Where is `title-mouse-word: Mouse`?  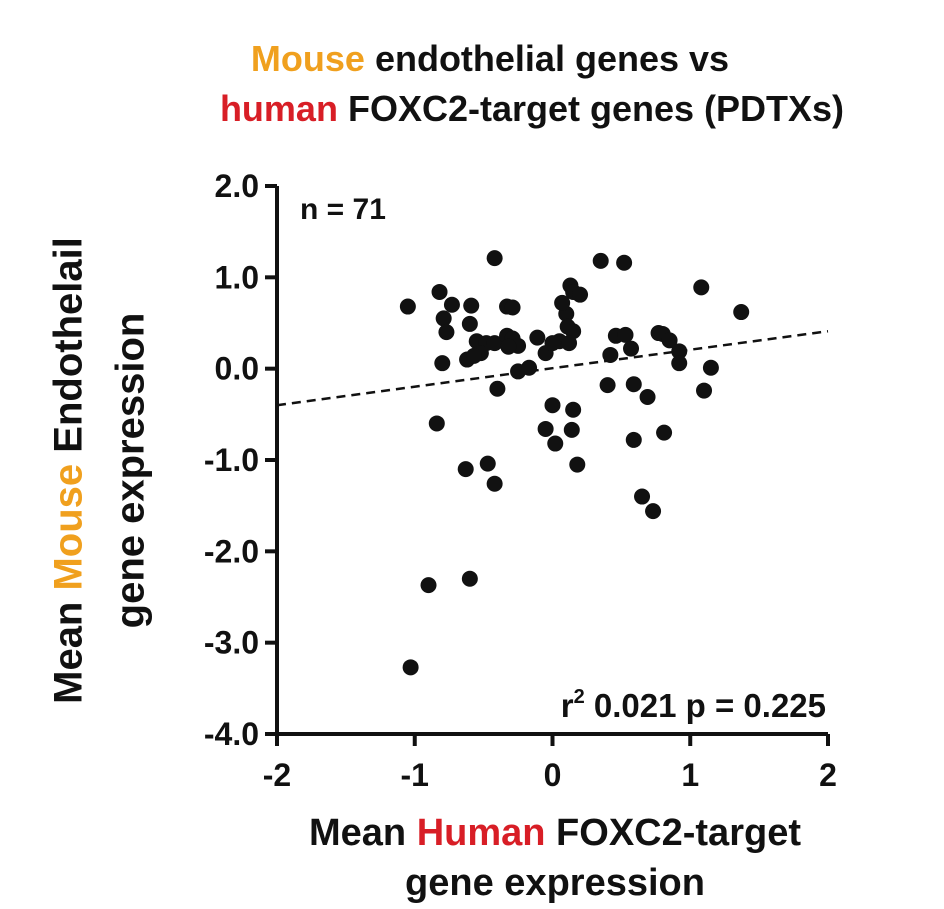 title-mouse-word: Mouse is located at coordinates (307, 58).